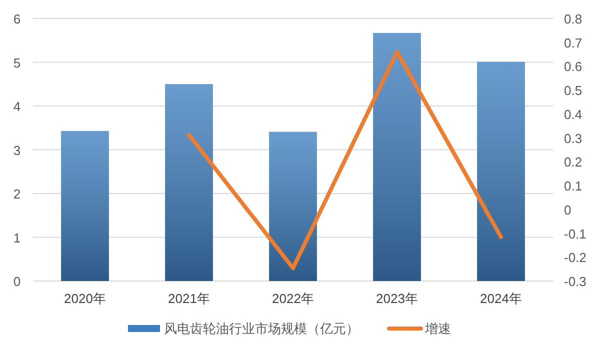 The width and height of the screenshot is (601, 361). Describe the element at coordinates (573, 138) in the screenshot. I see `y2-tick-label: 0.3` at that location.